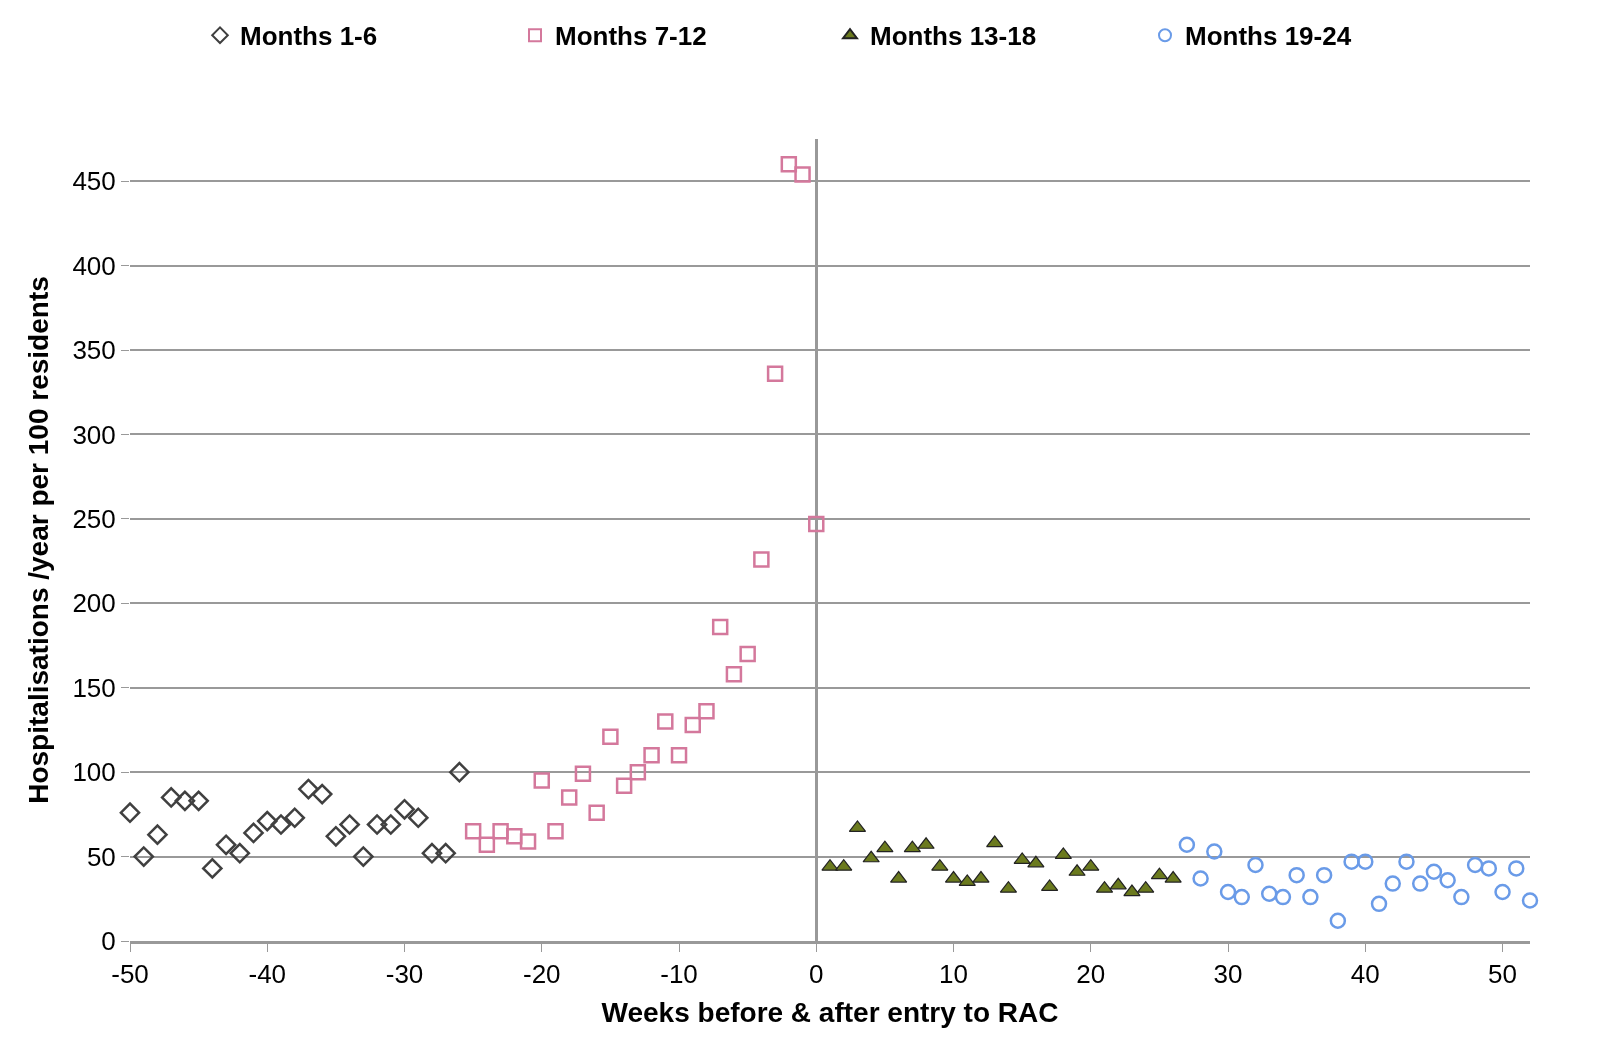  I want to click on y-axis-title: Hospitalisations /year per 100 residents, so click(39, 540).